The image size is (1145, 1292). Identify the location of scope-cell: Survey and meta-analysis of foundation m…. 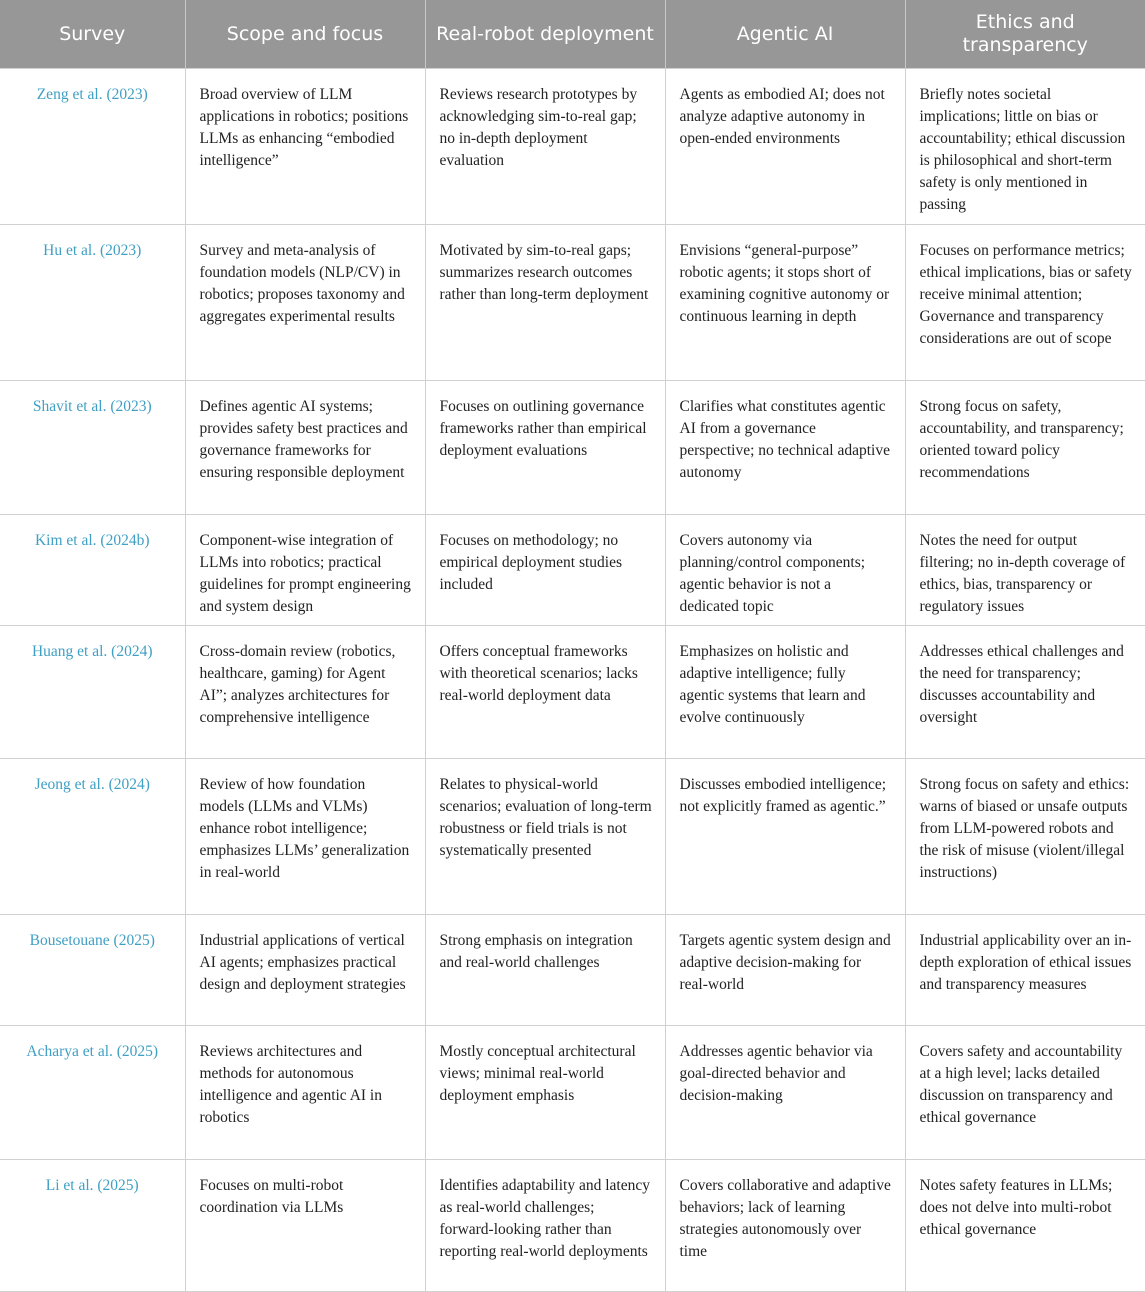
(305, 302).